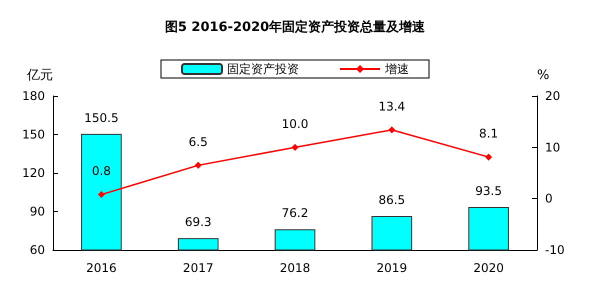  What do you see at coordinates (488, 191) in the screenshot?
I see `data-label: 93.5` at bounding box center [488, 191].